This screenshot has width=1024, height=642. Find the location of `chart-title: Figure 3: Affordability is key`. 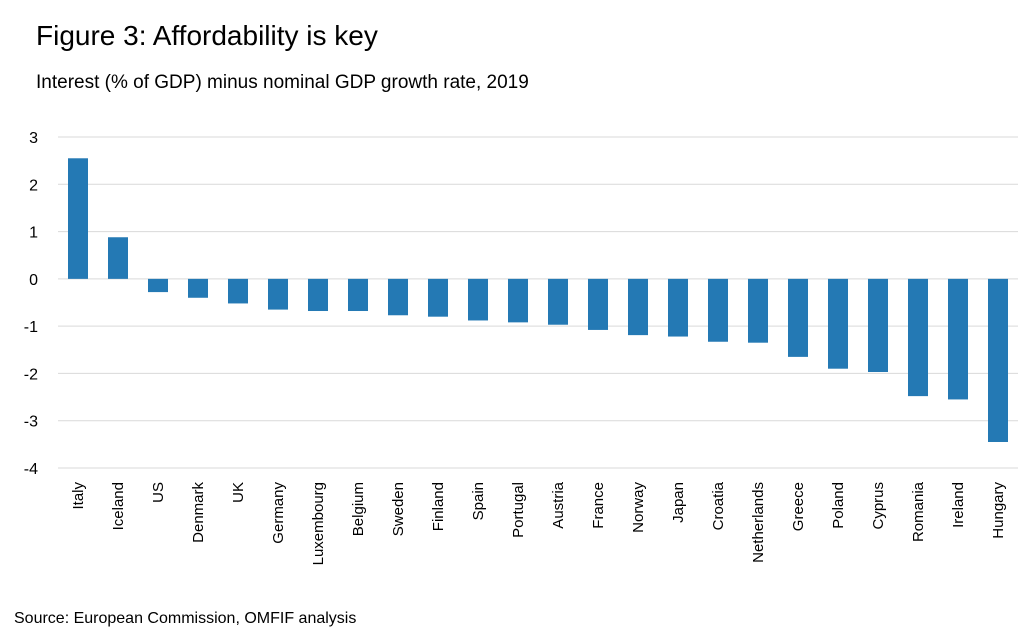

chart-title: Figure 3: Affordability is key is located at coordinates (207, 35).